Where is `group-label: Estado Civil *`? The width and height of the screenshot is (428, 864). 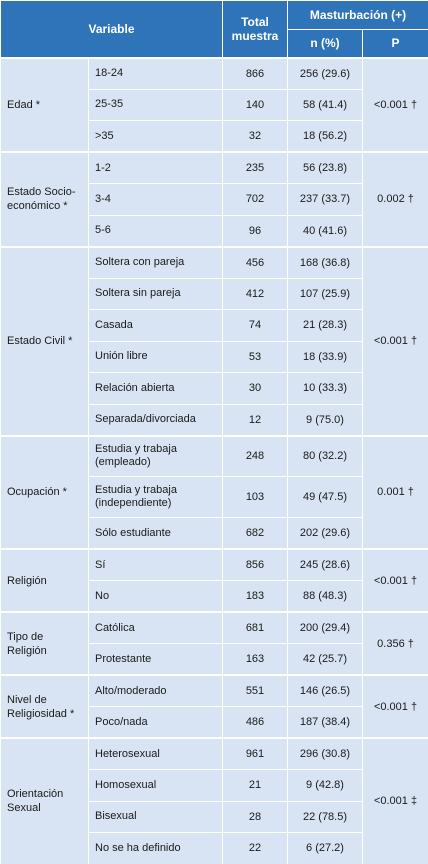 group-label: Estado Civil * is located at coordinates (44, 340).